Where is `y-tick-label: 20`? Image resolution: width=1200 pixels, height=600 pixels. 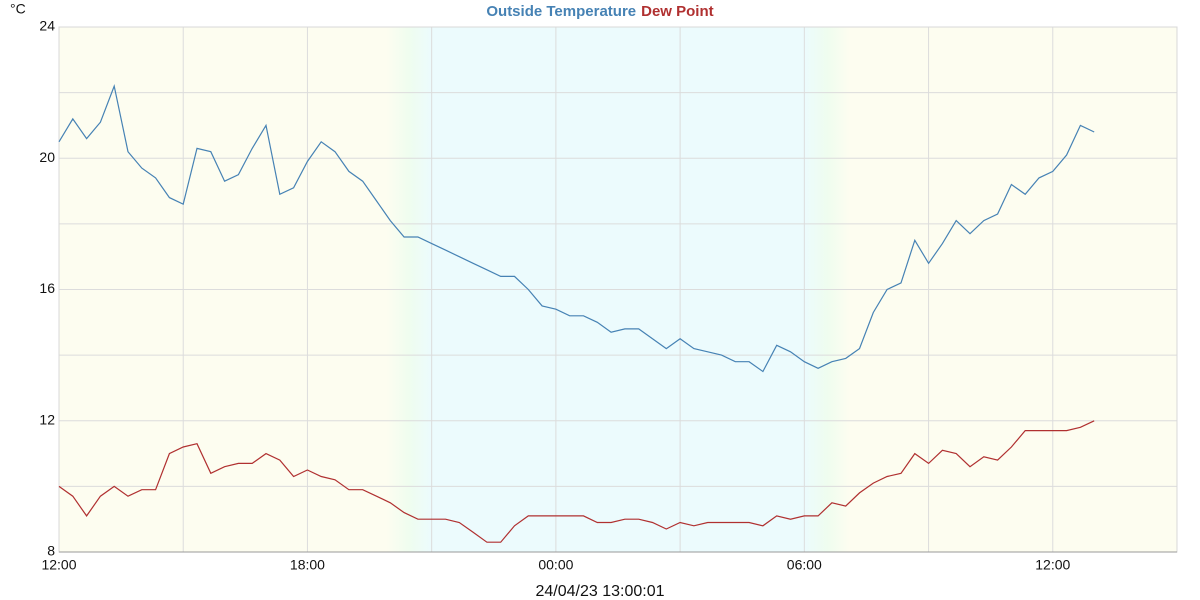
y-tick-label: 20 is located at coordinates (47, 157).